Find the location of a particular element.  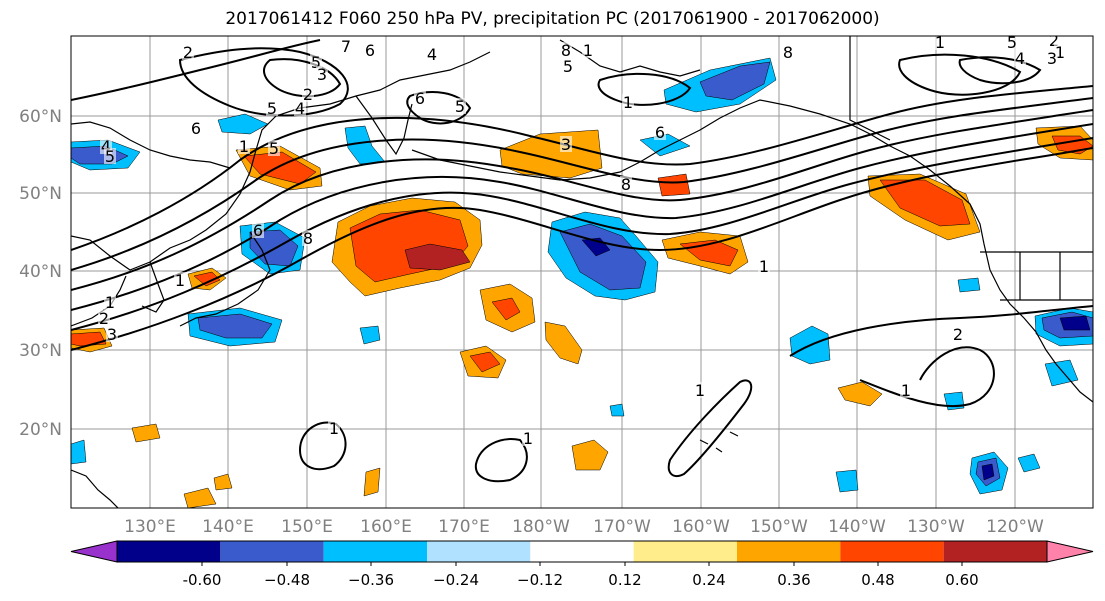

longitude-label: 140°W is located at coordinates (857, 527).